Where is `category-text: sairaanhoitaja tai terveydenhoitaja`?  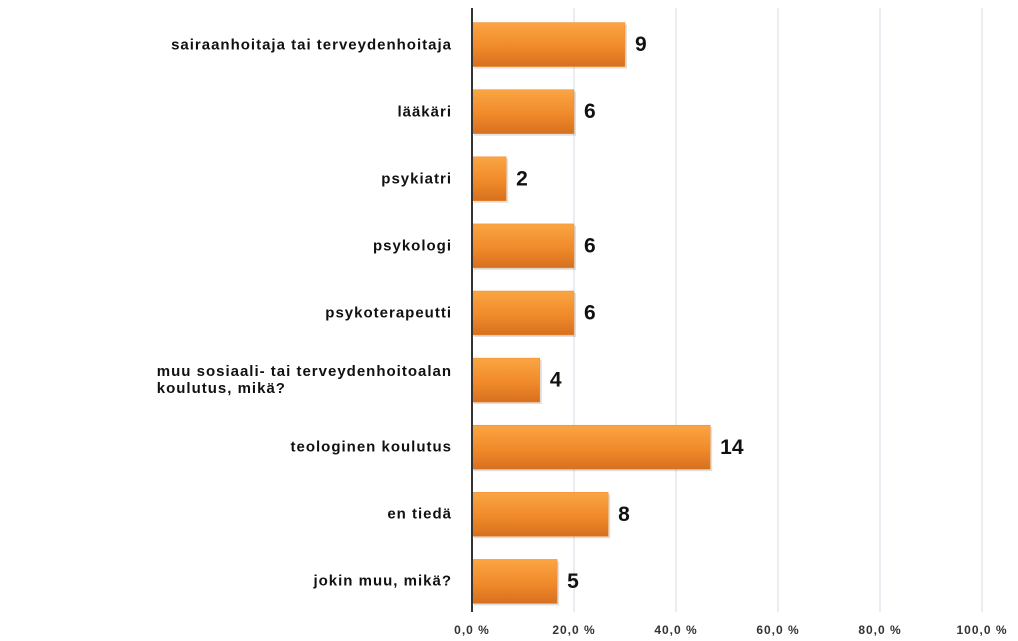
category-text: sairaanhoitaja tai terveydenhoitaja is located at coordinates (311, 45).